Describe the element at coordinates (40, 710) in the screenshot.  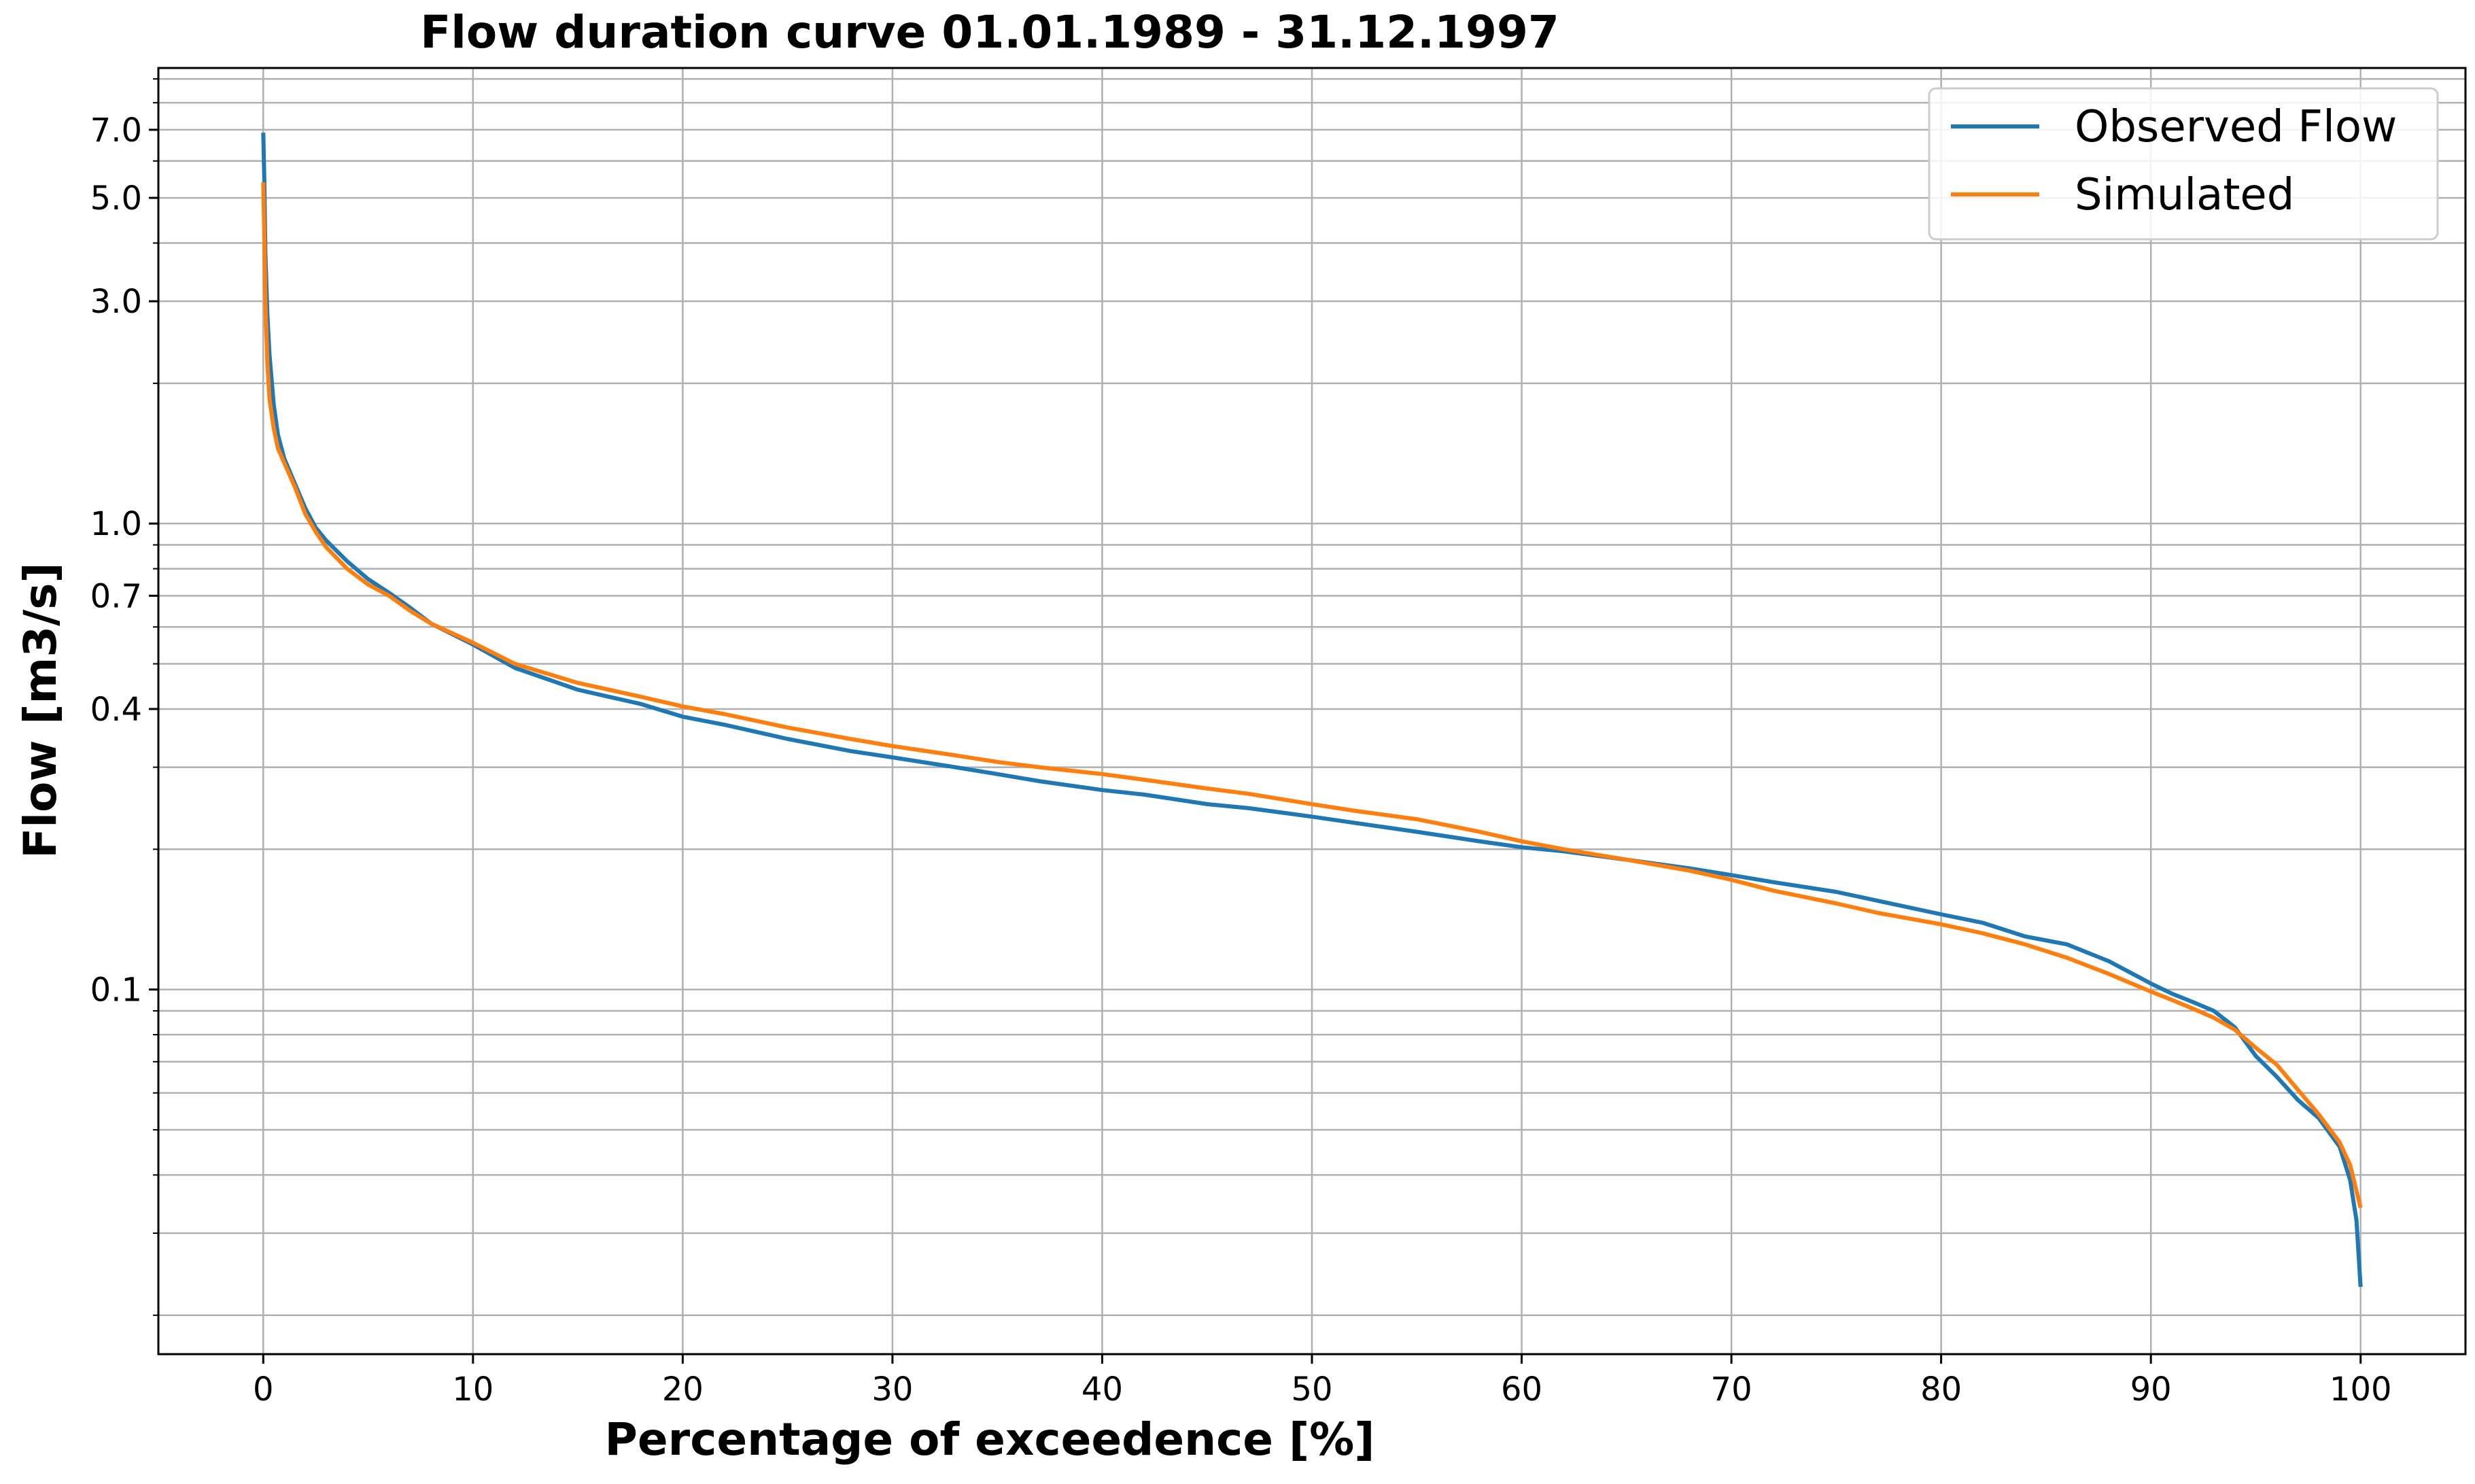
I see `y-axis-label: Flow [m3/s]` at that location.